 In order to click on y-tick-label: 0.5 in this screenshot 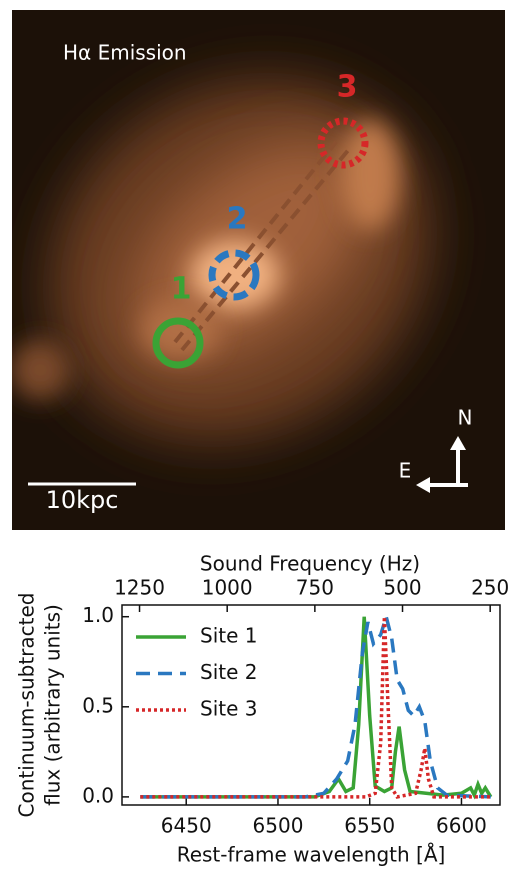, I will do `click(98, 705)`.